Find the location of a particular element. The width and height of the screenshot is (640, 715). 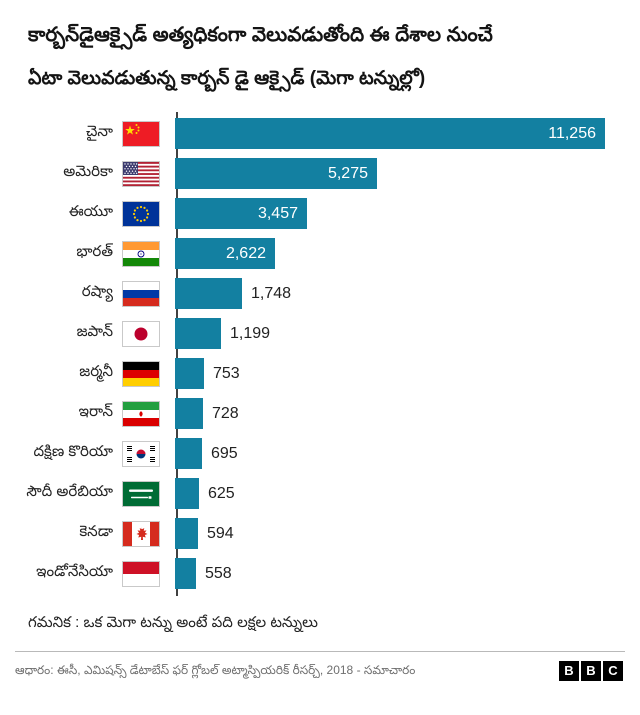

bbc-logo-block: C is located at coordinates (613, 670).